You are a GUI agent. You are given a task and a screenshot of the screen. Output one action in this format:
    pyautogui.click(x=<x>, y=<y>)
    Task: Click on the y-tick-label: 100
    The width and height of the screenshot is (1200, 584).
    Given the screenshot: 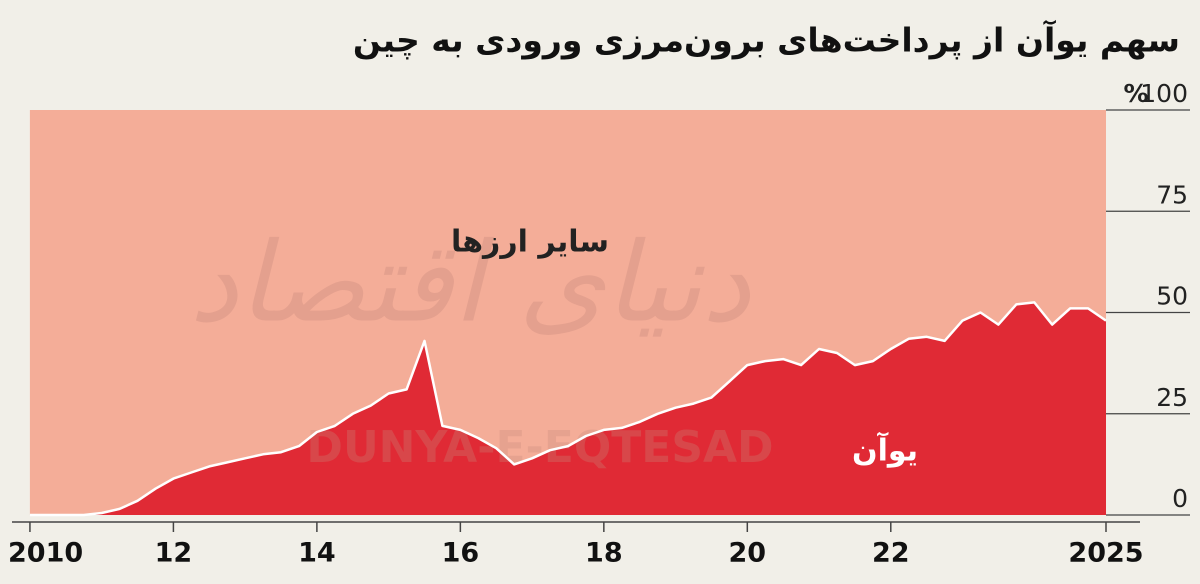 What is the action you would take?
    pyautogui.click(x=1164, y=93)
    